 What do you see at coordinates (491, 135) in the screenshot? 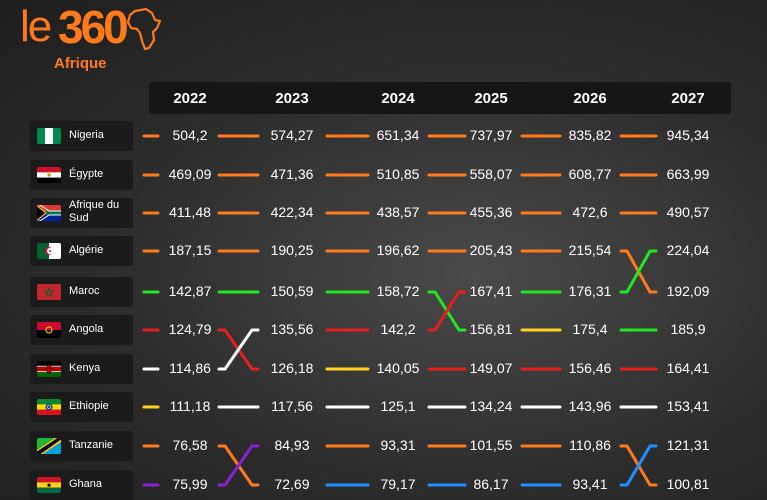
I see `value-nigeria-2025: 737,97` at bounding box center [491, 135].